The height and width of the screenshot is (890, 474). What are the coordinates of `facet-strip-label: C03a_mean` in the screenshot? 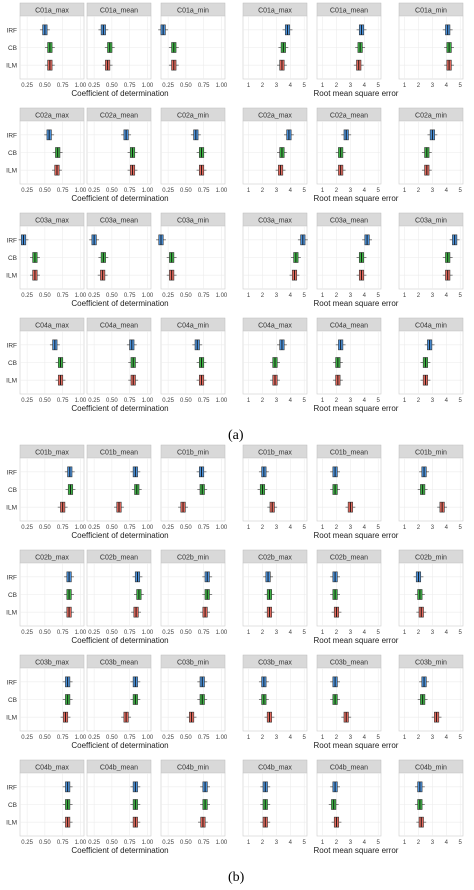 It's located at (119, 221).